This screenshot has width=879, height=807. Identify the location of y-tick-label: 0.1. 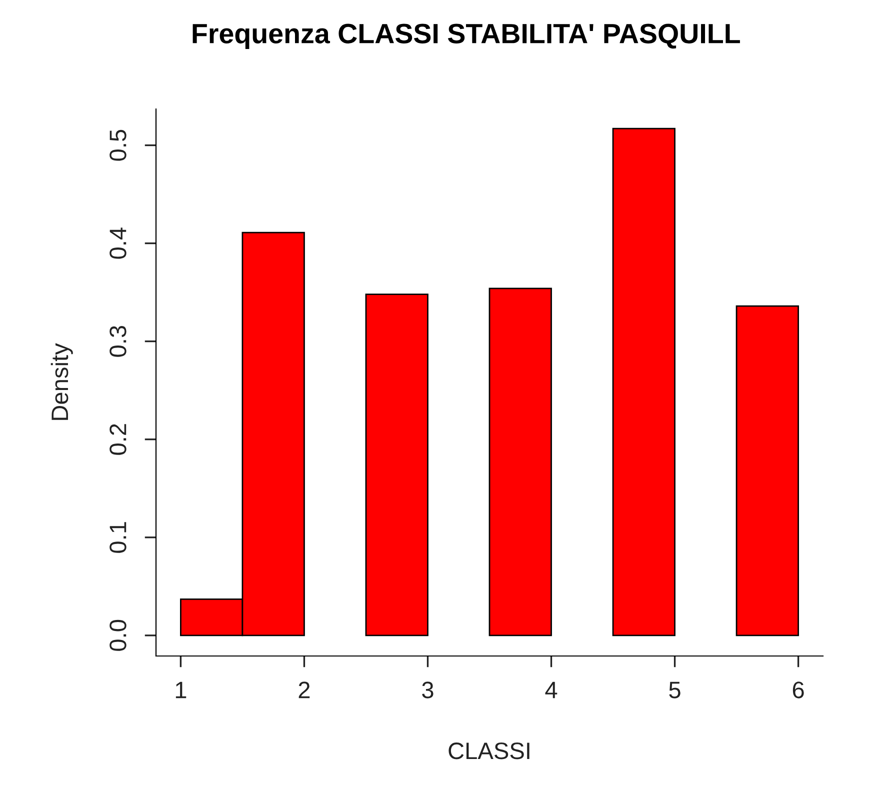
(118, 537).